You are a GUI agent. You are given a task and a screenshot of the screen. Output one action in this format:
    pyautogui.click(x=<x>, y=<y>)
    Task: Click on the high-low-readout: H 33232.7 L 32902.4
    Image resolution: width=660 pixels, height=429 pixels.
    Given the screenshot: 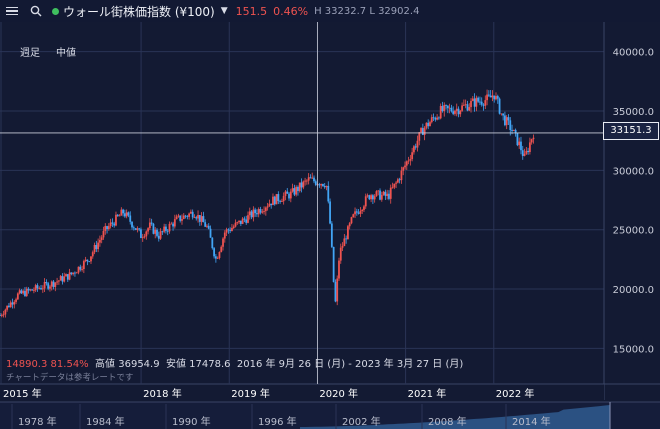 What is the action you would take?
    pyautogui.click(x=367, y=11)
    